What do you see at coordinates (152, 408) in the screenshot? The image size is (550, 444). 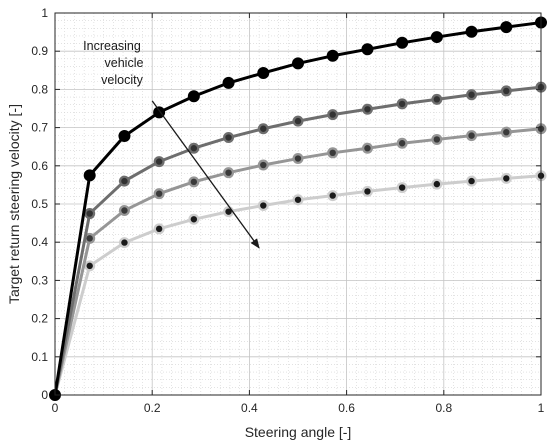 I see `x-tick-label: 0.2` at bounding box center [152, 408].